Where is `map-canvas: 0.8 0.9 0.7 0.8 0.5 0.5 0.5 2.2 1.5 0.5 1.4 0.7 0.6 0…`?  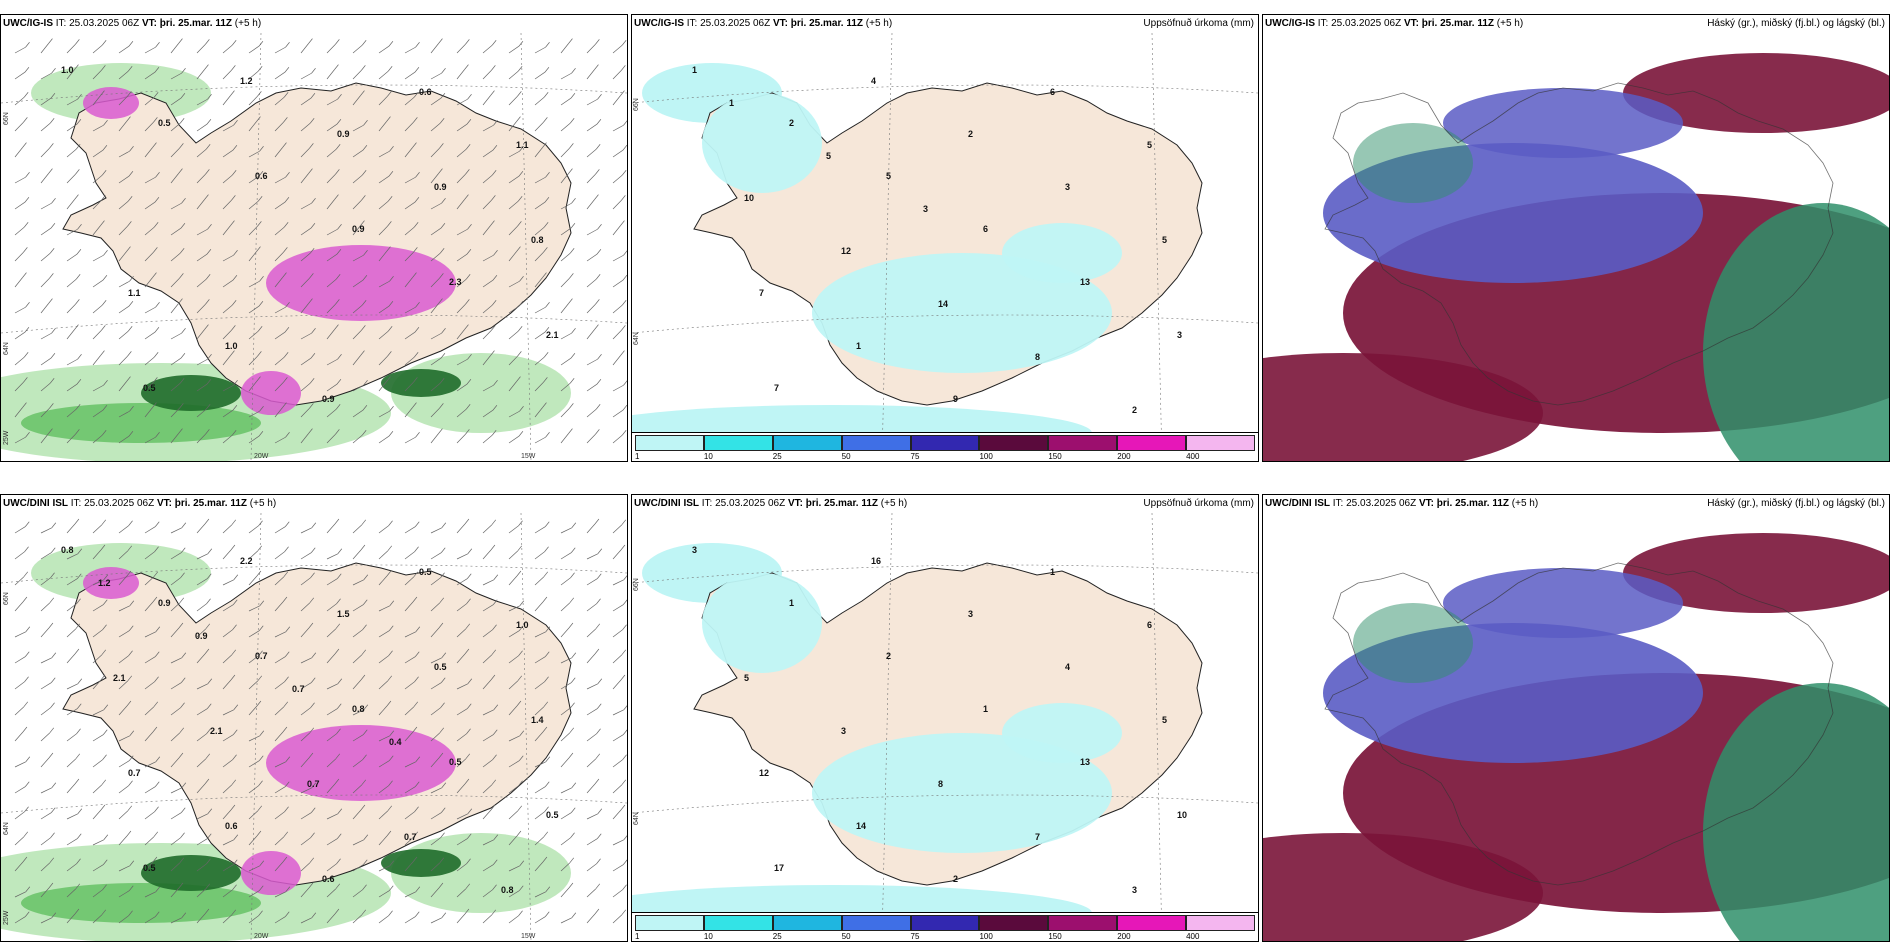
map-canvas: 0.8 0.9 0.7 0.8 0.5 0.5 0.5 2.2 1.5 0.5 1.4 0.7 0.6 0… is located at coordinates (314, 727).